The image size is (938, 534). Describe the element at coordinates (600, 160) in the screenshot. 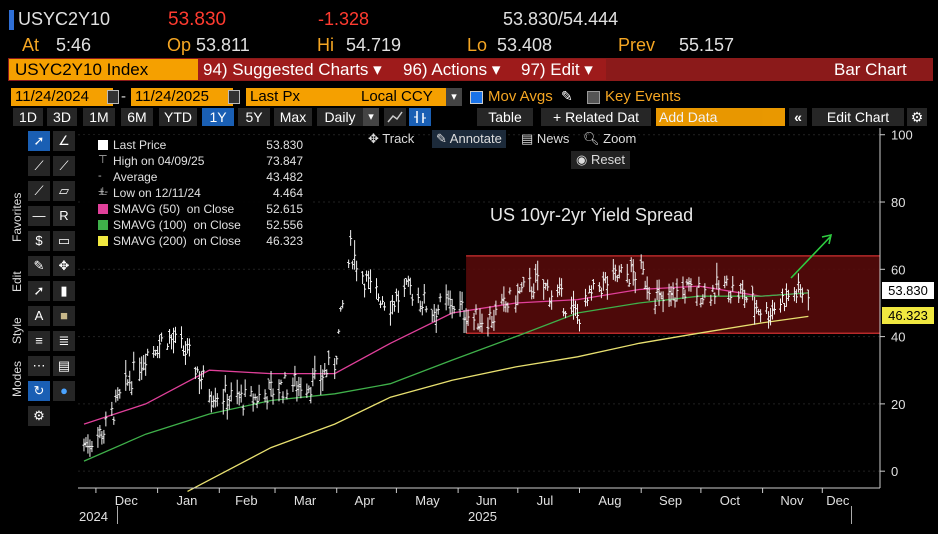

I see `reset-button: ◉ Reset` at that location.